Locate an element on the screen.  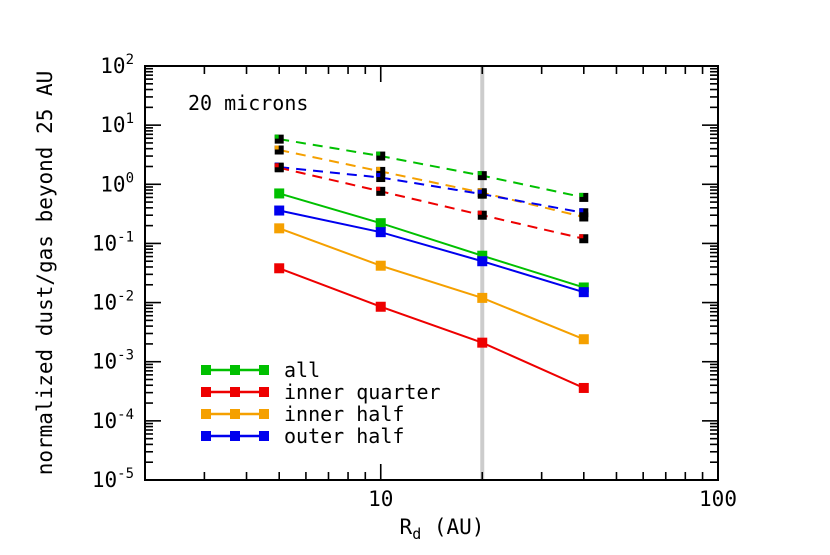
series-line-inner-quarter-dashed is located at coordinates (431, 203).